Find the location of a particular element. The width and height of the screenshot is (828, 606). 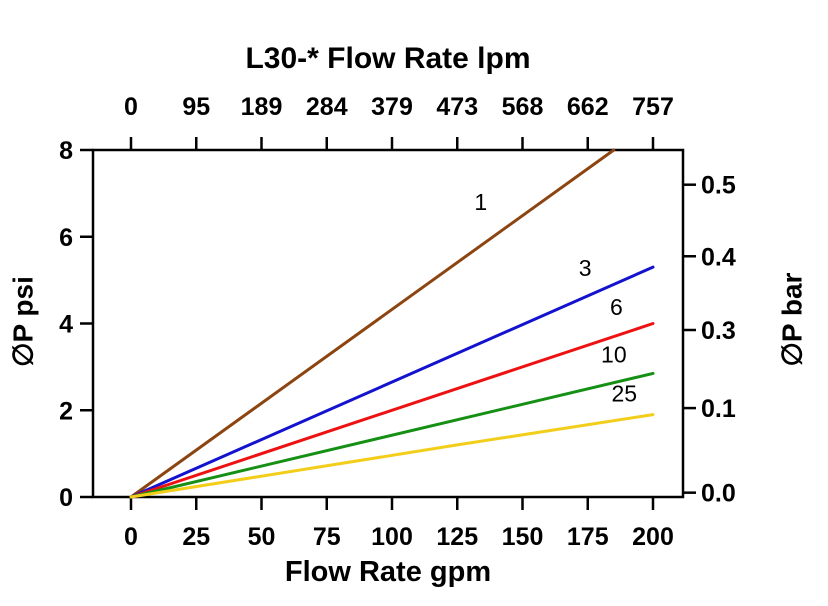

x-axis-tick-label-bottom: 125 is located at coordinates (457, 537).